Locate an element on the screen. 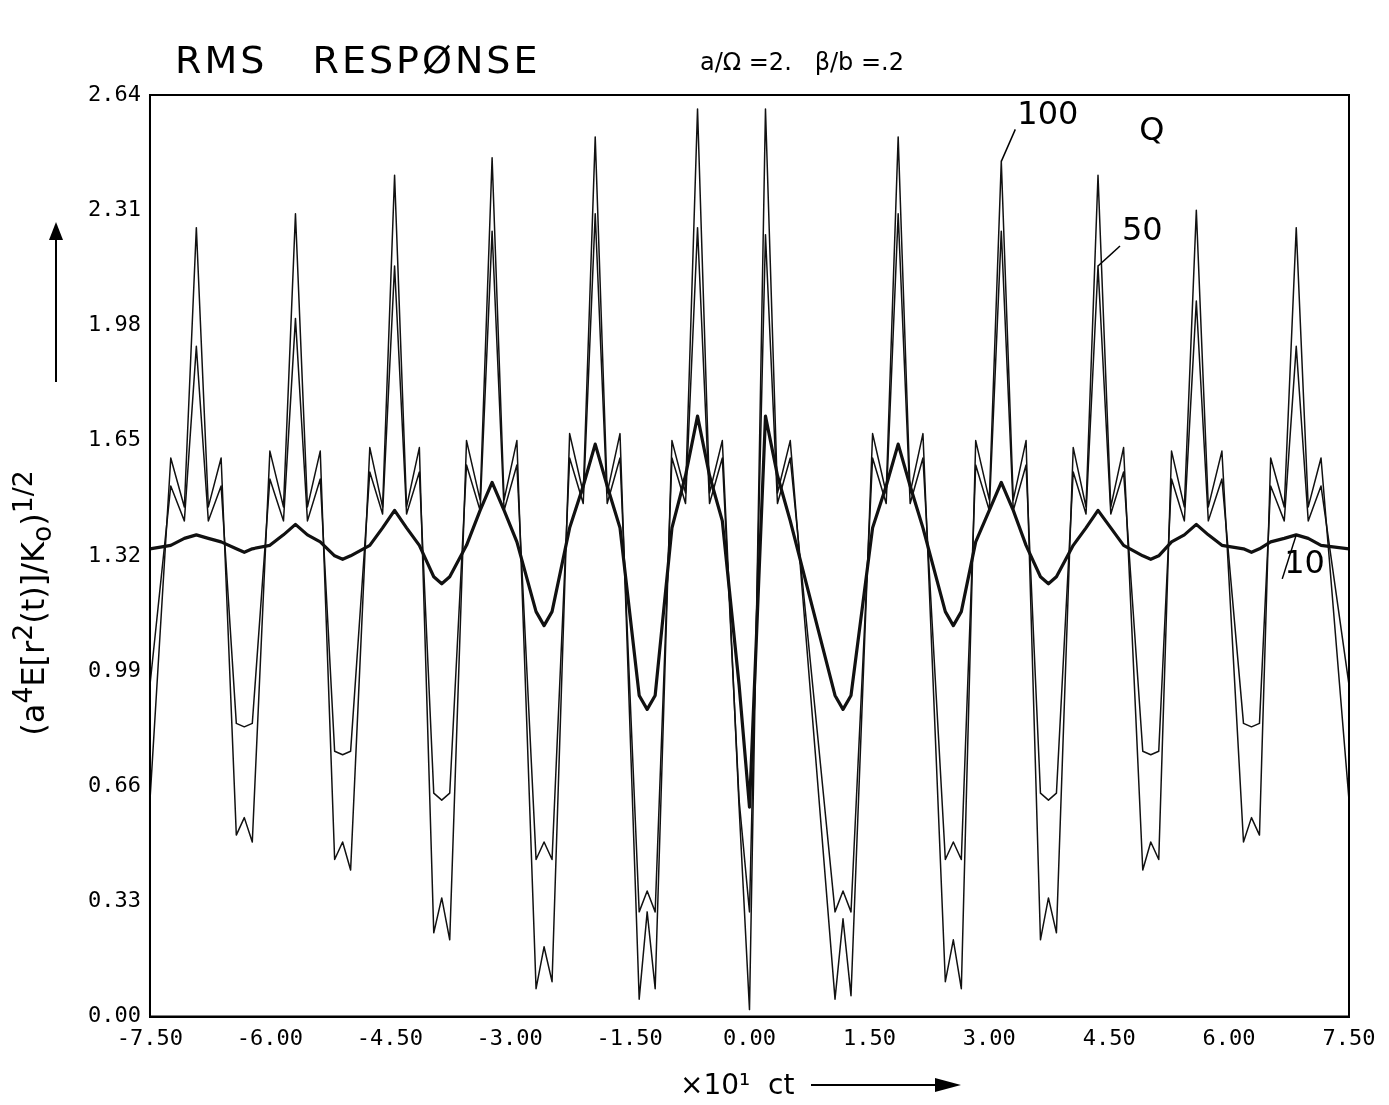  series-label: 10 is located at coordinates (1304, 562).